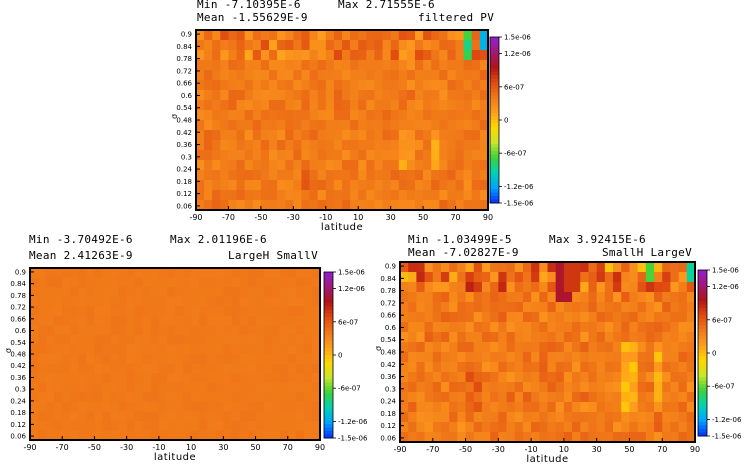  What do you see at coordinates (388, 279) in the screenshot?
I see `y-tick-label: 0.84` at bounding box center [388, 279].